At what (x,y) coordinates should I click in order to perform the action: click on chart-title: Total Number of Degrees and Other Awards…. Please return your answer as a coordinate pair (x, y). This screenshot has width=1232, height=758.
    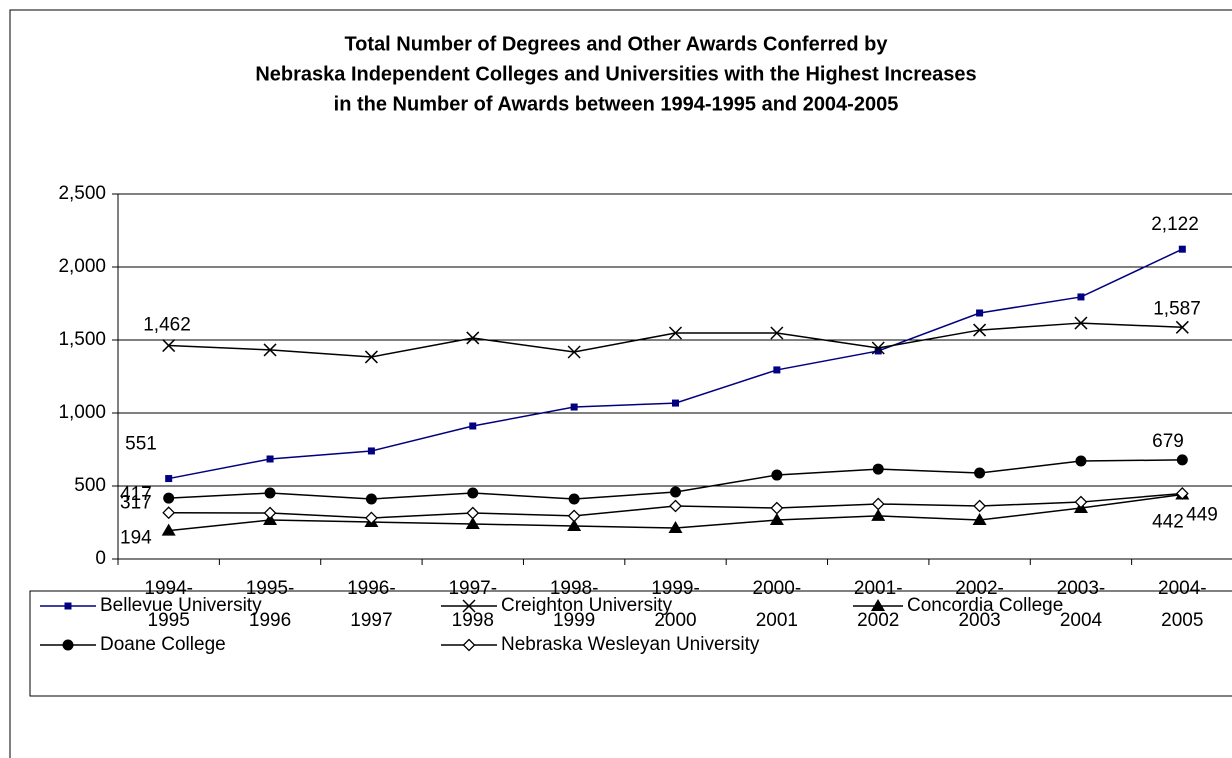
    Looking at the image, I should click on (616, 44).